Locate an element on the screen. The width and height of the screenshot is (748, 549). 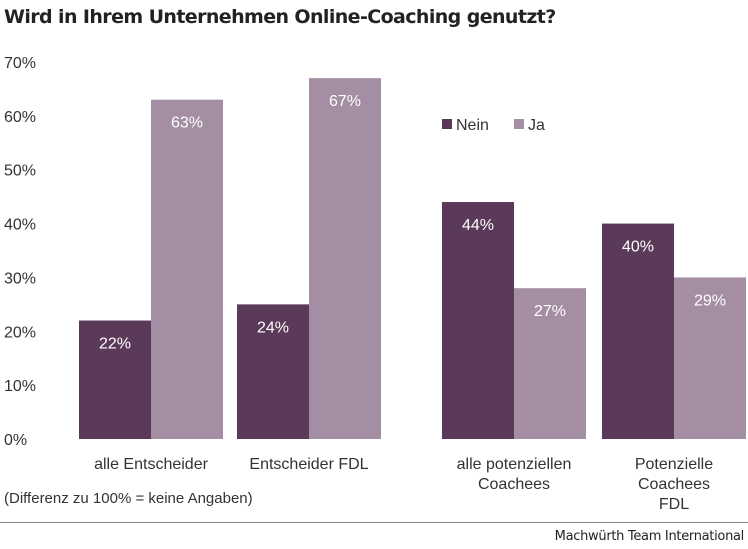
bar-value-label: 67% is located at coordinates (345, 101).